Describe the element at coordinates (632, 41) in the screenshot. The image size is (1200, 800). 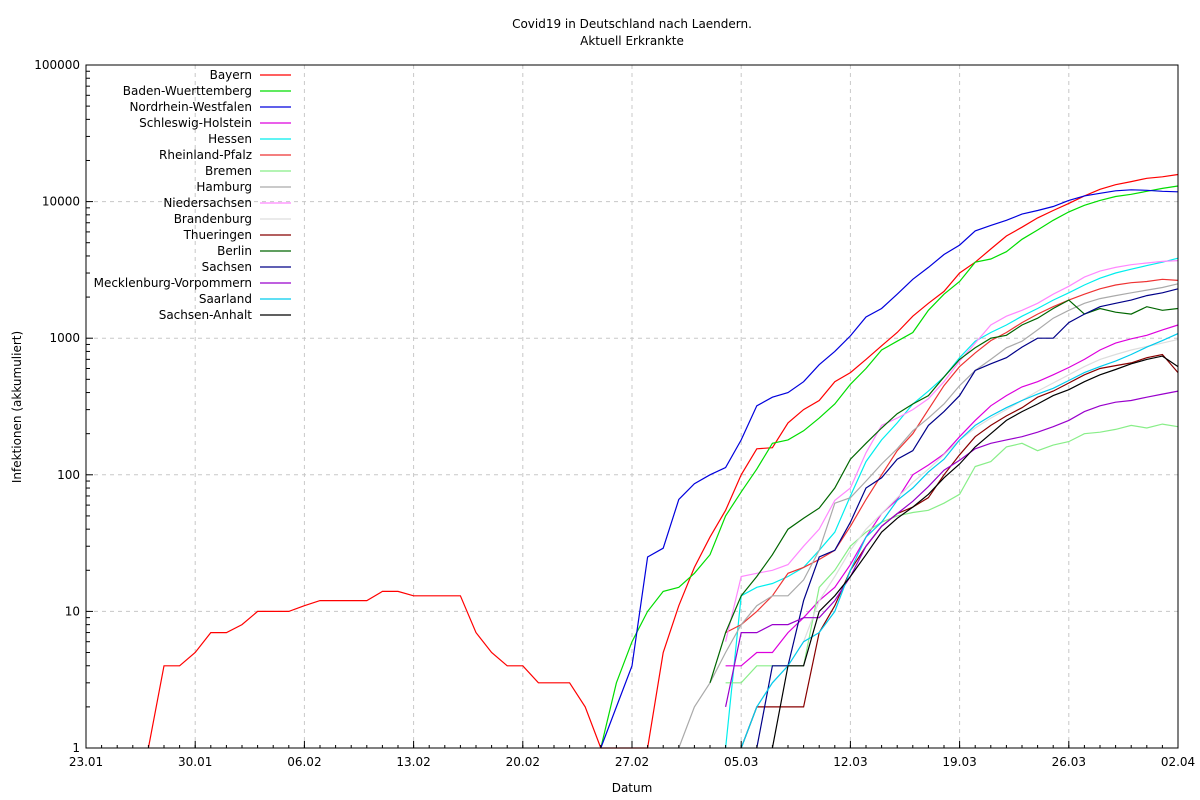
I see `chart-subtitle: Aktuell Erkrankte` at that location.